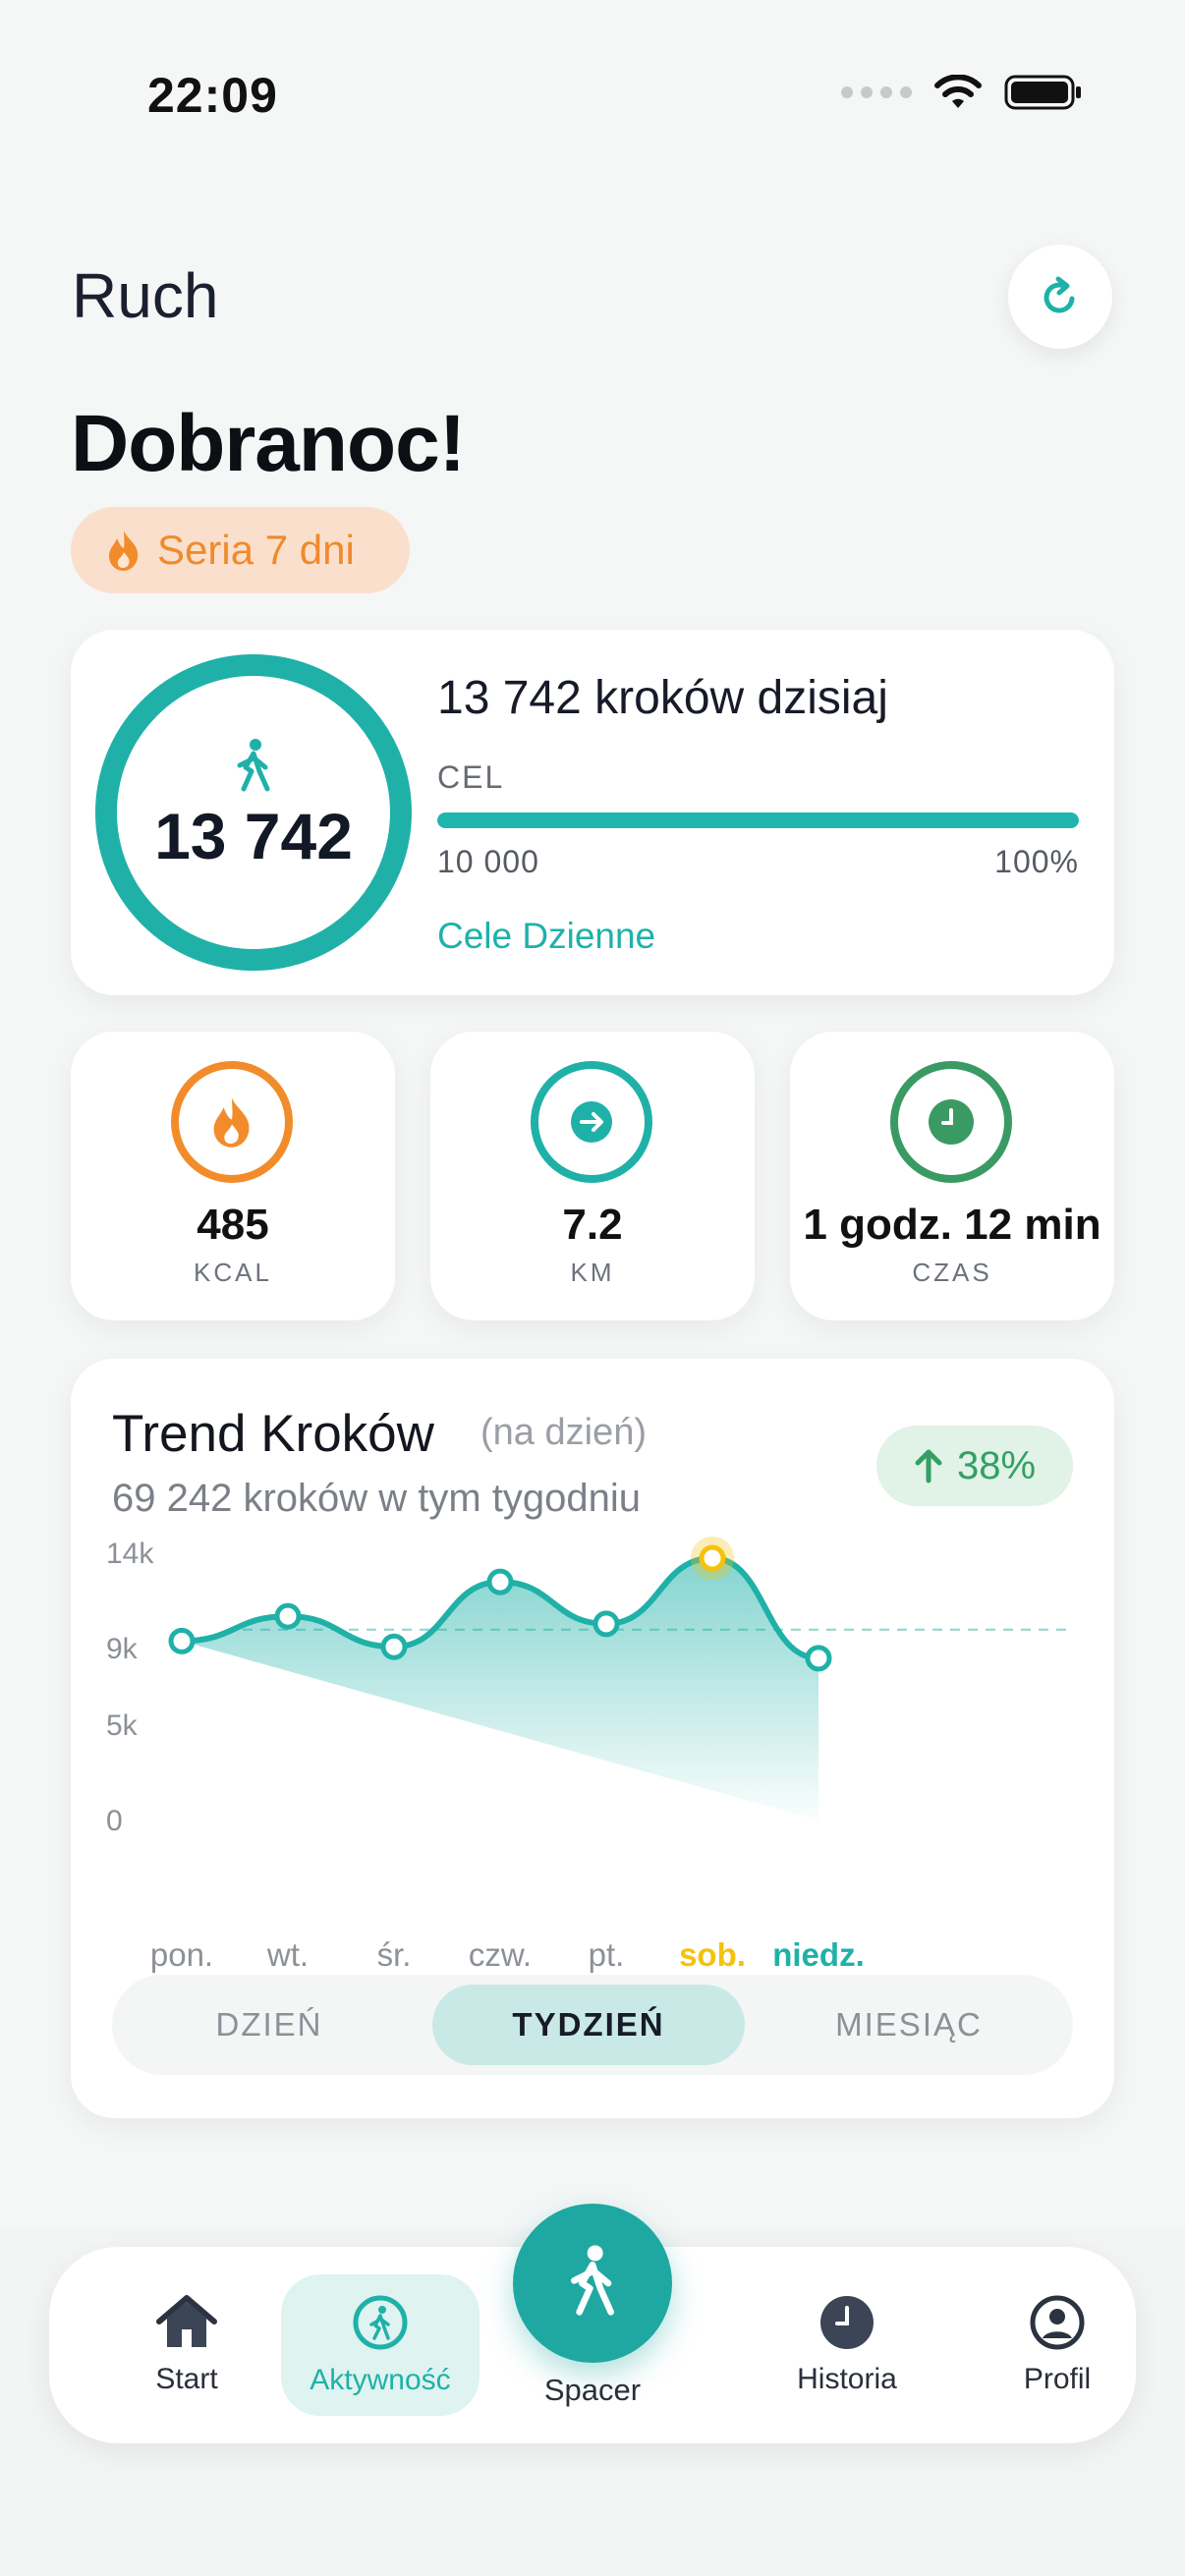 The image size is (1185, 2576). I want to click on stat-card-km: 7.2 KM, so click(592, 1176).